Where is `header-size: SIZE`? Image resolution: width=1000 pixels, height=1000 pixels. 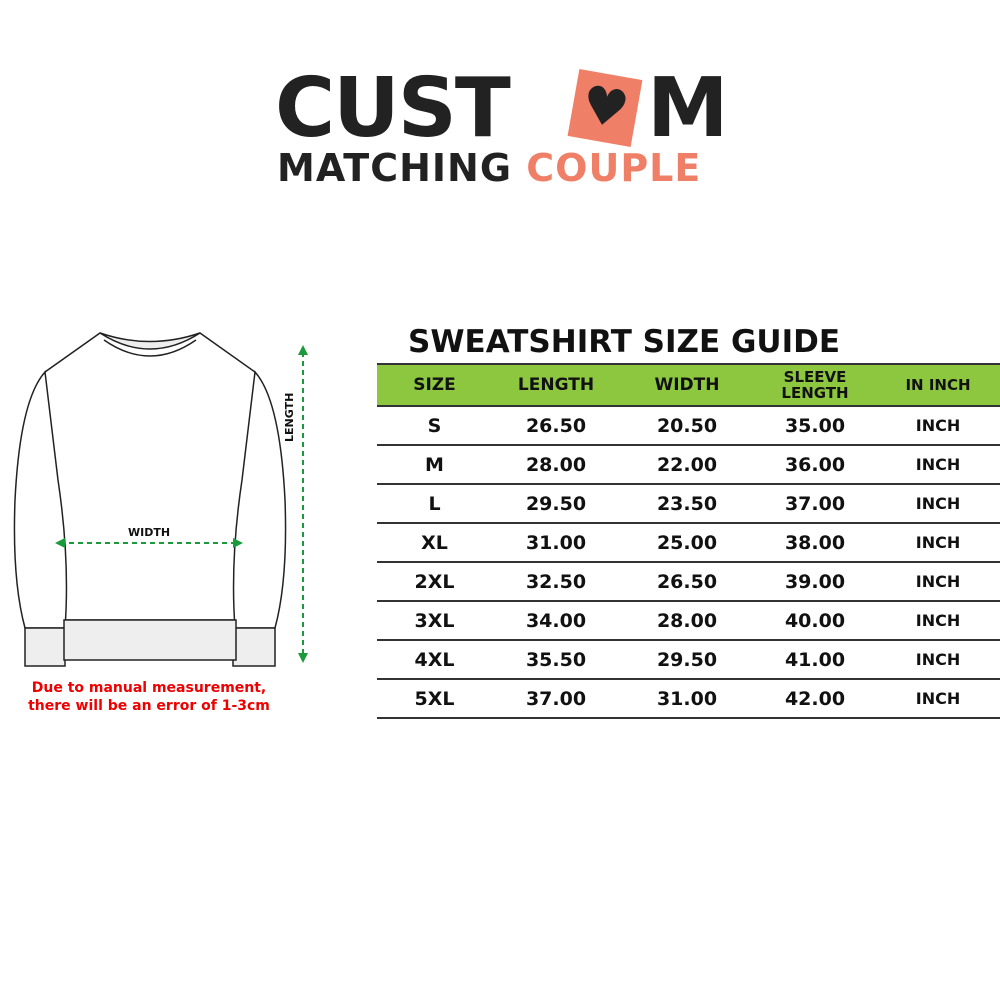 header-size: SIZE is located at coordinates (434, 385).